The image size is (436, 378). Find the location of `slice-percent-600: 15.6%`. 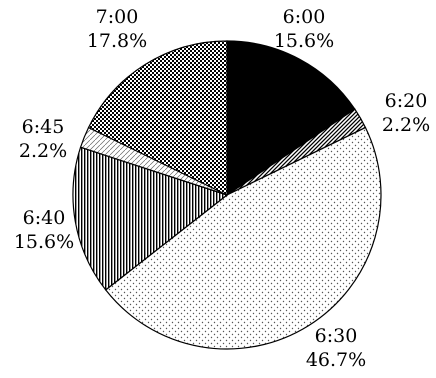

slice-percent-600: 15.6% is located at coordinates (304, 41).